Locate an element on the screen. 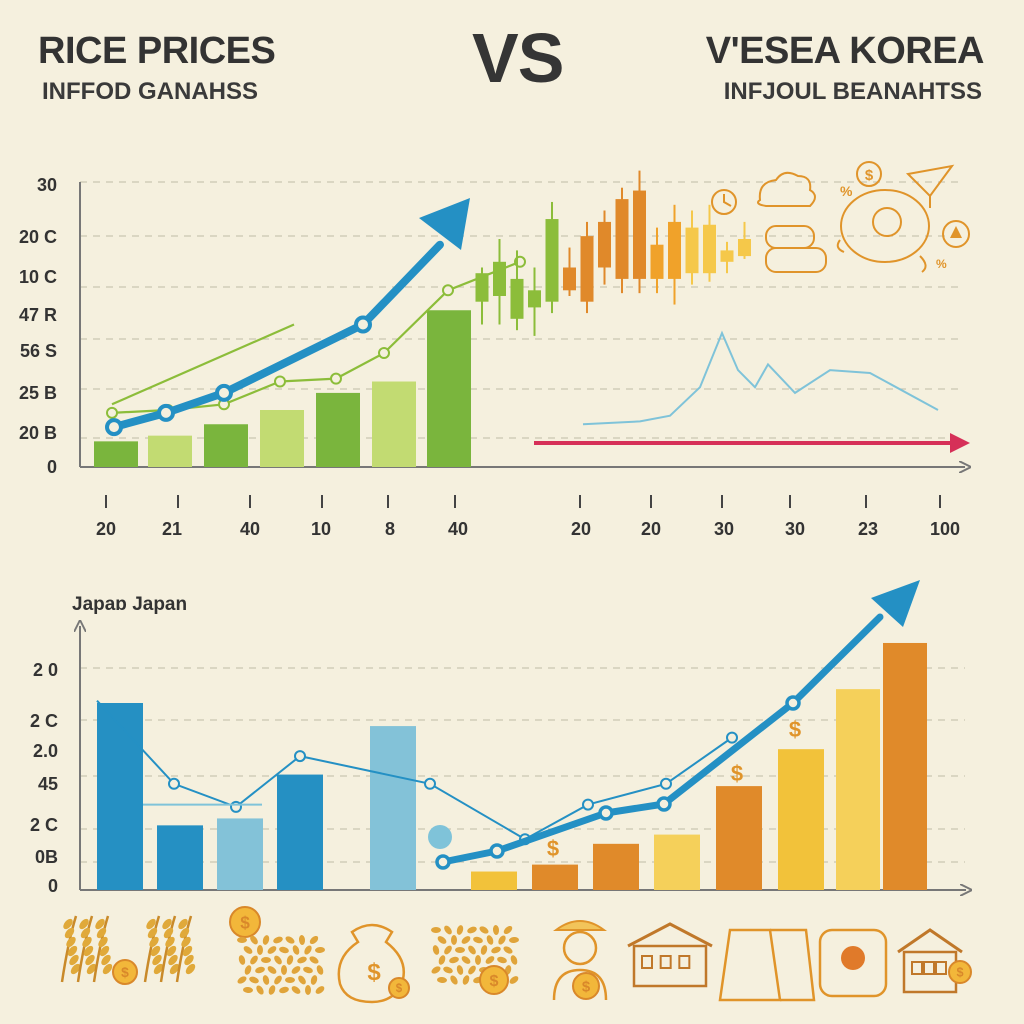  y-tick-label: 20 C is located at coordinates (38, 237).